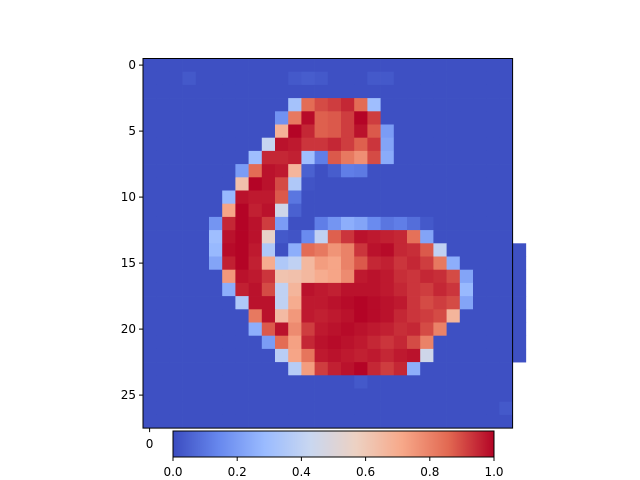  I want to click on colorbar-tick-label: 0.0, so click(172, 472).